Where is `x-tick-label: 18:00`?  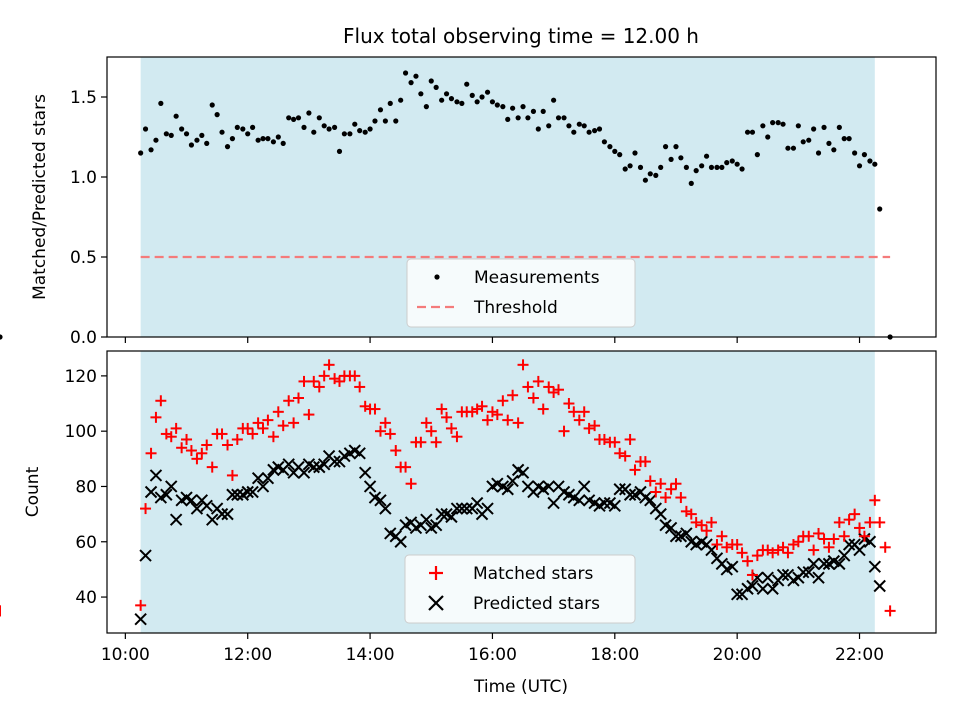
x-tick-label: 18:00 is located at coordinates (614, 655).